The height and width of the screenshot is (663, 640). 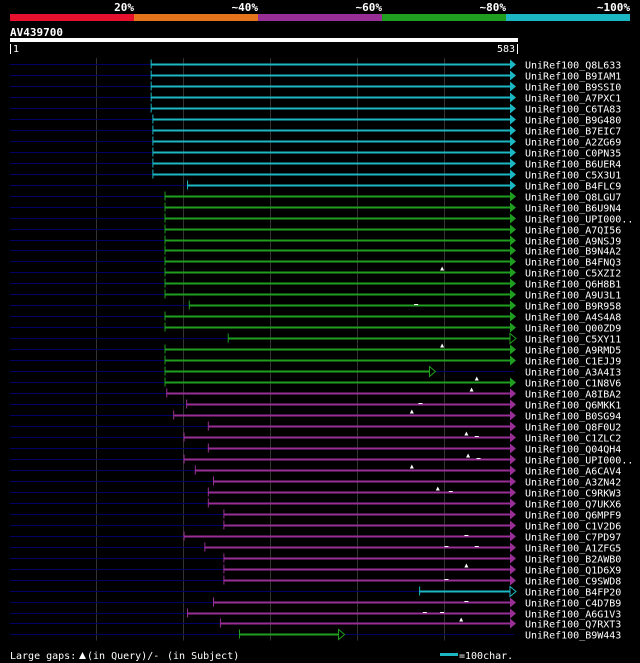 What do you see at coordinates (573, 483) in the screenshot?
I see `hit-label: UniRef100_A3ZN42` at bounding box center [573, 483].